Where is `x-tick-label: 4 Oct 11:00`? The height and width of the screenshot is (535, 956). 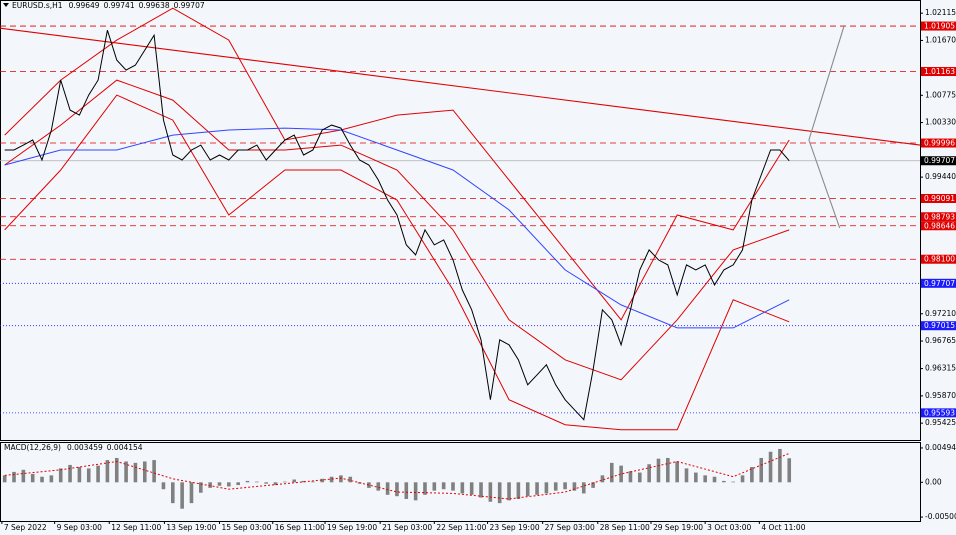
x-tick-label: 4 Oct 11:00 is located at coordinates (783, 527).